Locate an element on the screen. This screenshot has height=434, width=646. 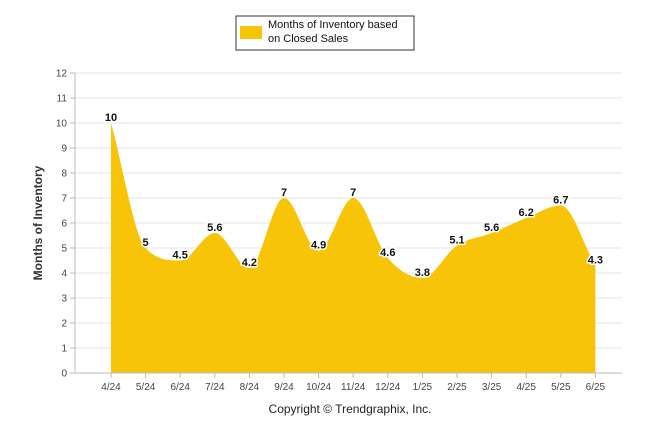
data-label: 4.3 is located at coordinates (595, 261).